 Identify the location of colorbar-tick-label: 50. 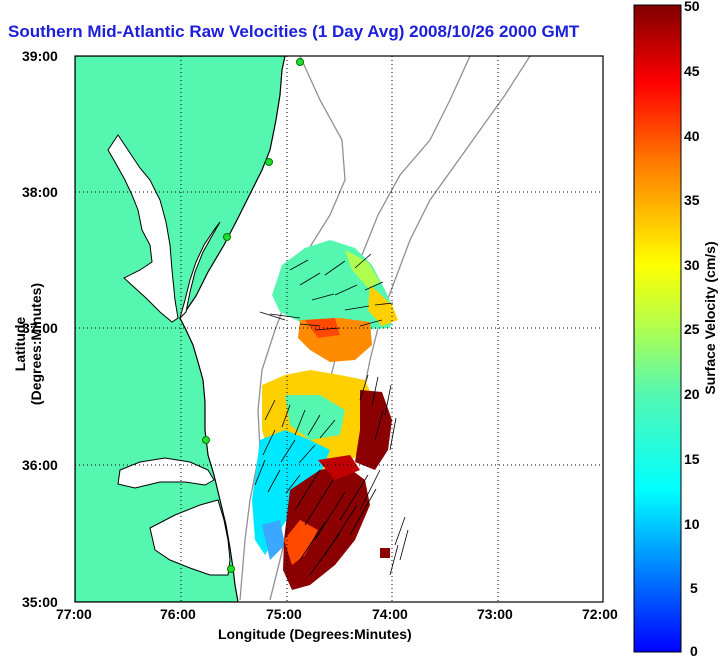
(692, 7).